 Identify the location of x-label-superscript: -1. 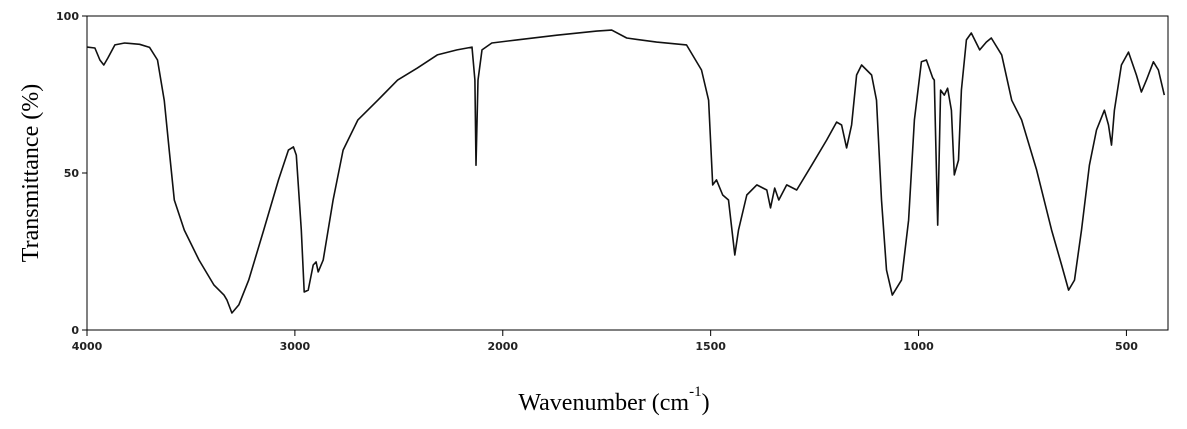
(695, 392).